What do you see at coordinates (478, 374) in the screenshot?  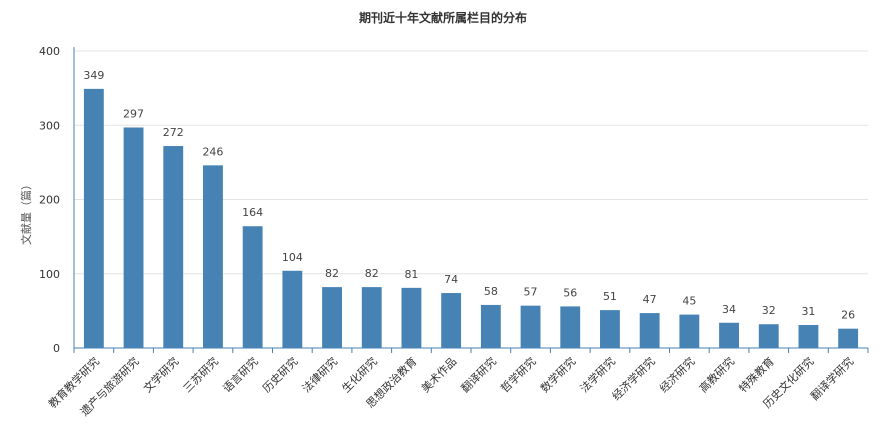 I see `x-tick-label: 翻译研究` at bounding box center [478, 374].